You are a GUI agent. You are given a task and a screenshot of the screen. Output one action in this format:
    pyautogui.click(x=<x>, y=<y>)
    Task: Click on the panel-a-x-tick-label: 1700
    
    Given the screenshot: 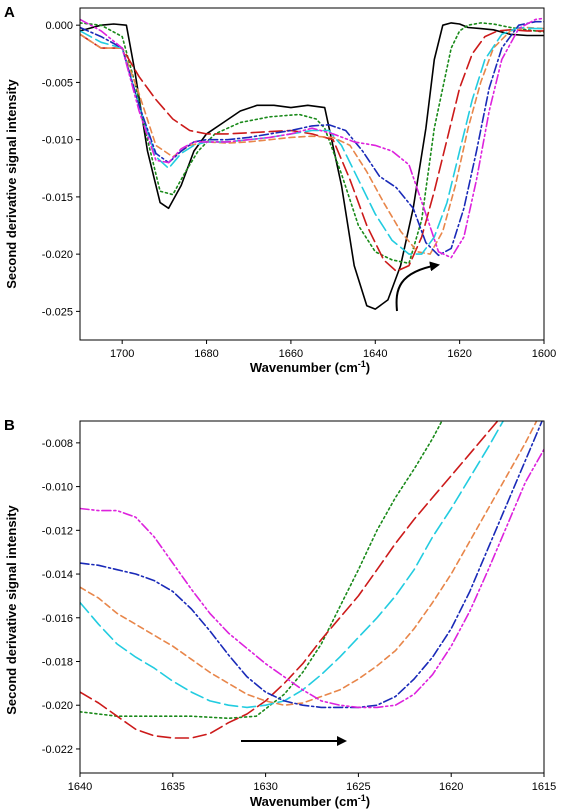 What is the action you would take?
    pyautogui.click(x=122, y=354)
    